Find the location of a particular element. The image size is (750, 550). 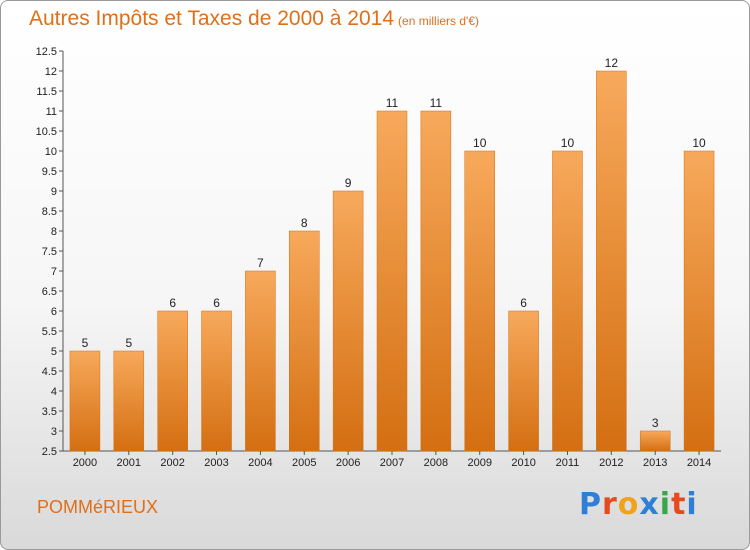

y-tick-label: 5.5 is located at coordinates (49, 332).